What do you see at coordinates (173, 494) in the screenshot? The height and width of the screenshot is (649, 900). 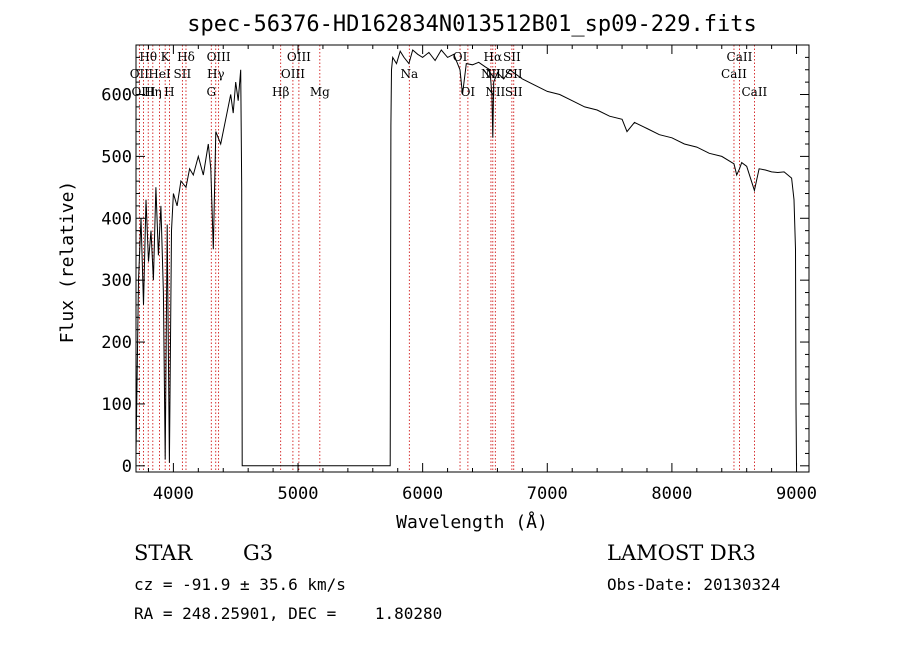 I see `x-tick-label: 4000` at bounding box center [173, 494].